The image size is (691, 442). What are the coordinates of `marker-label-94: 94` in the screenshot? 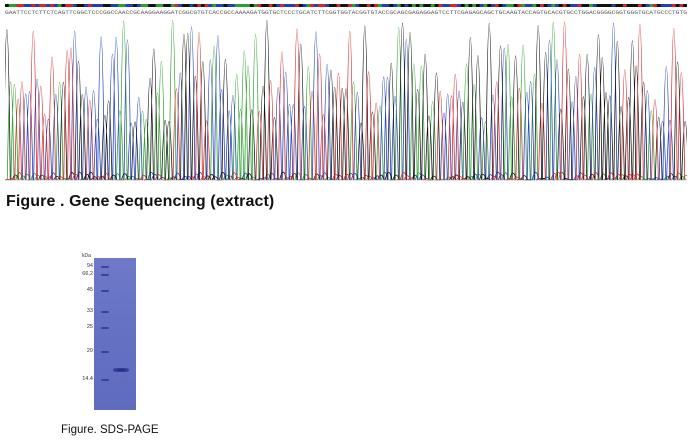 It's located at (89, 266).